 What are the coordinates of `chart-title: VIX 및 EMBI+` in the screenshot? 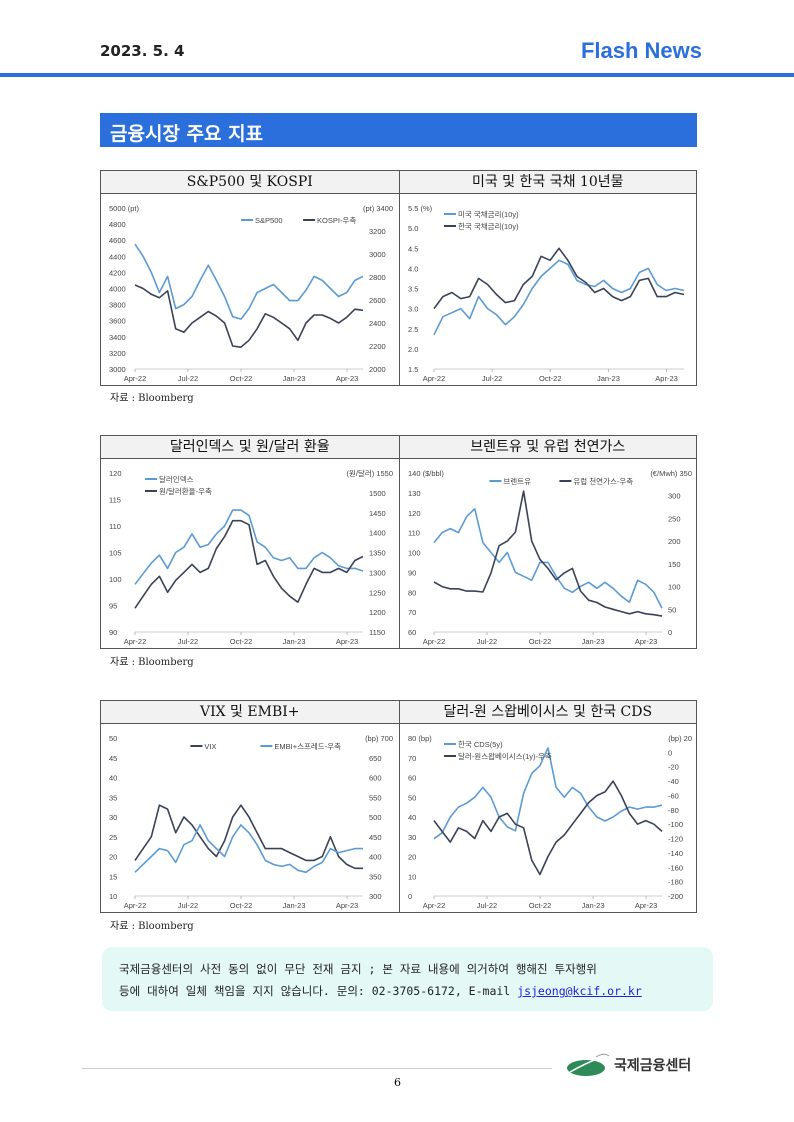 It's located at (250, 712).